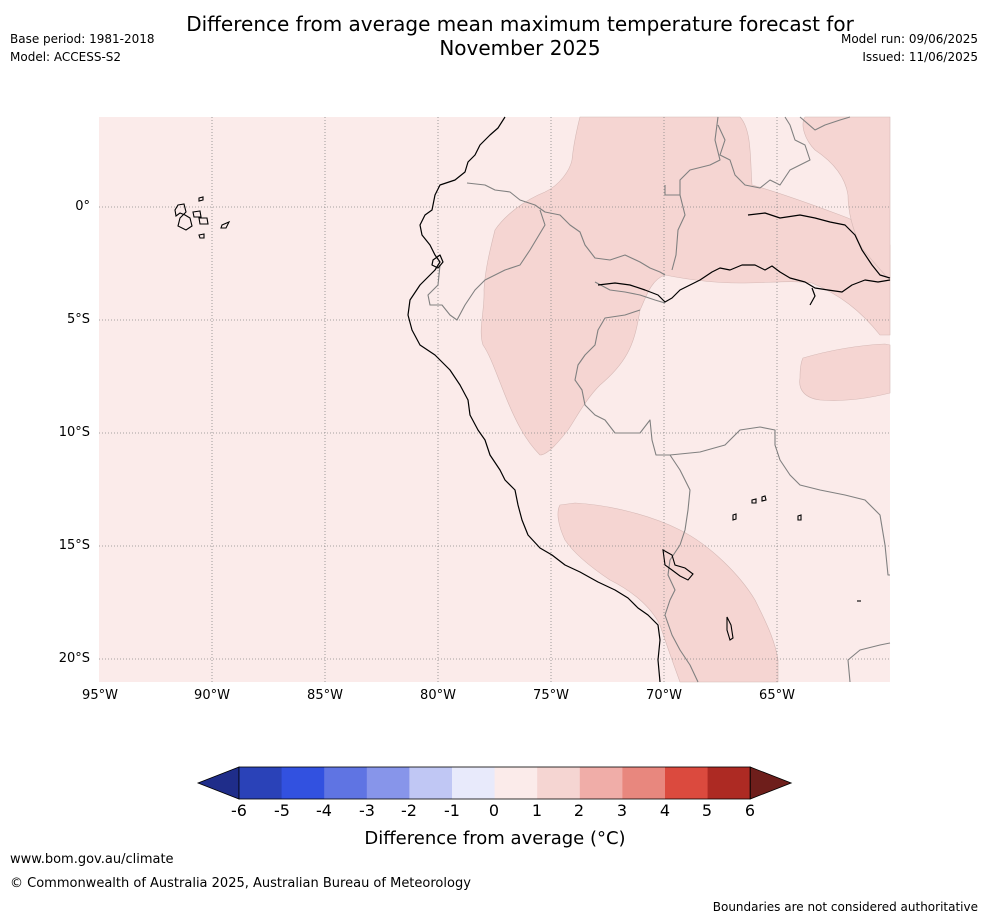 The image size is (988, 919). I want to click on lon-label-65w: 65°W, so click(777, 695).